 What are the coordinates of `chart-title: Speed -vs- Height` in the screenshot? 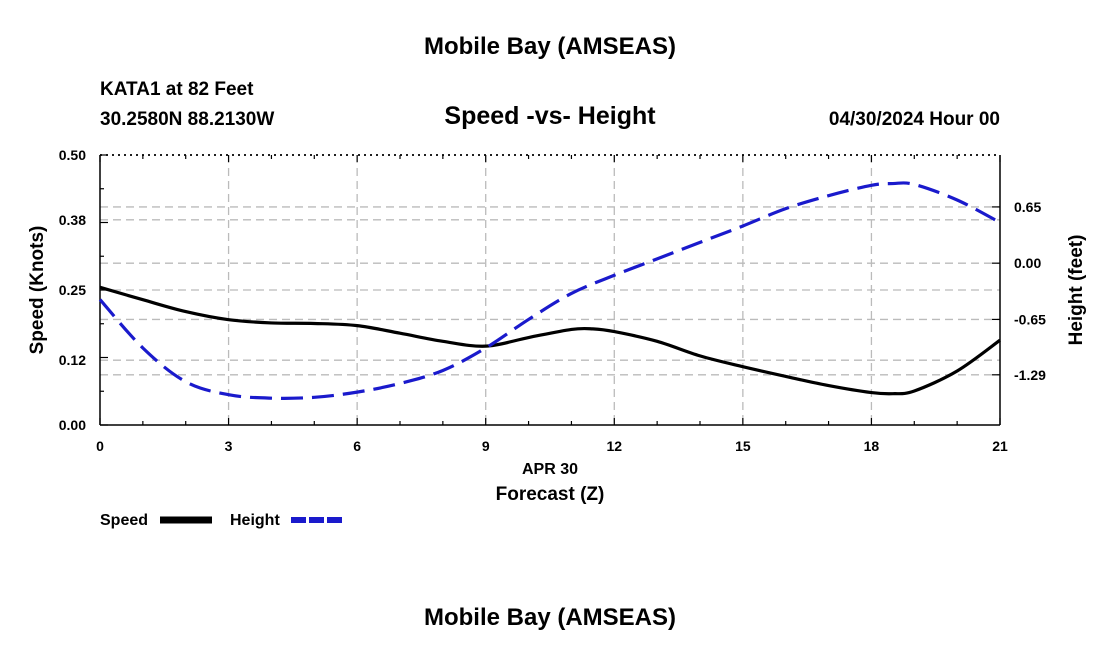 It's located at (550, 116).